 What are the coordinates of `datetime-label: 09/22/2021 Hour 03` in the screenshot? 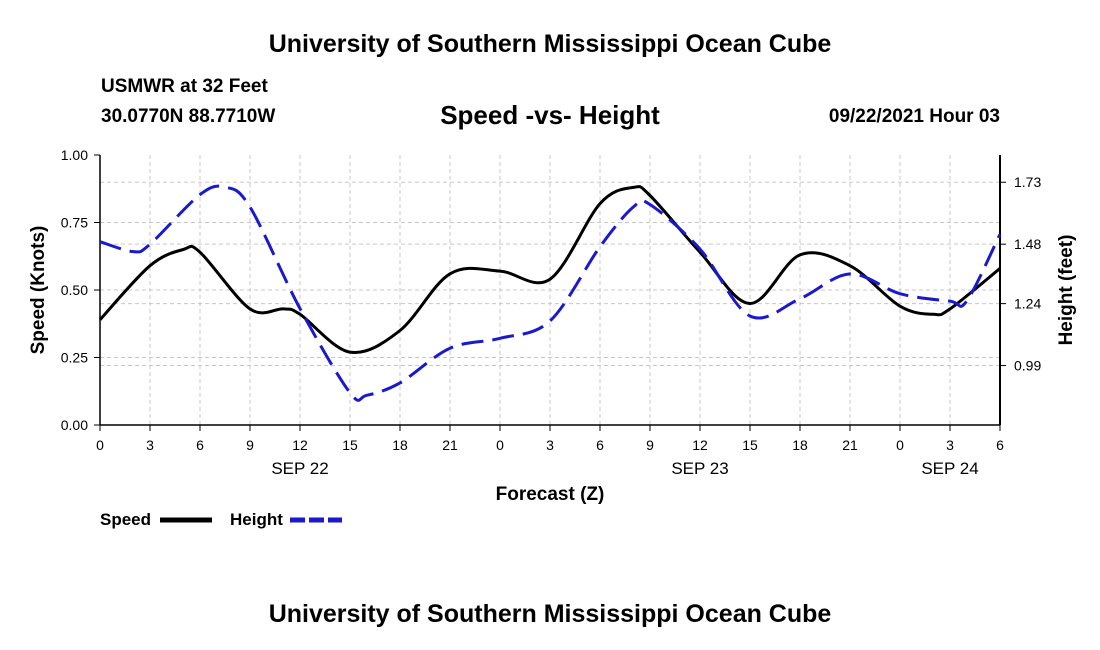 It's located at (914, 116).